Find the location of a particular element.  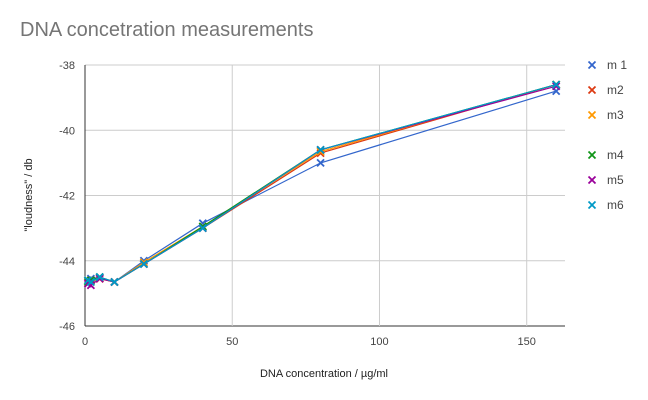

legend-item: m5 is located at coordinates (605, 180).